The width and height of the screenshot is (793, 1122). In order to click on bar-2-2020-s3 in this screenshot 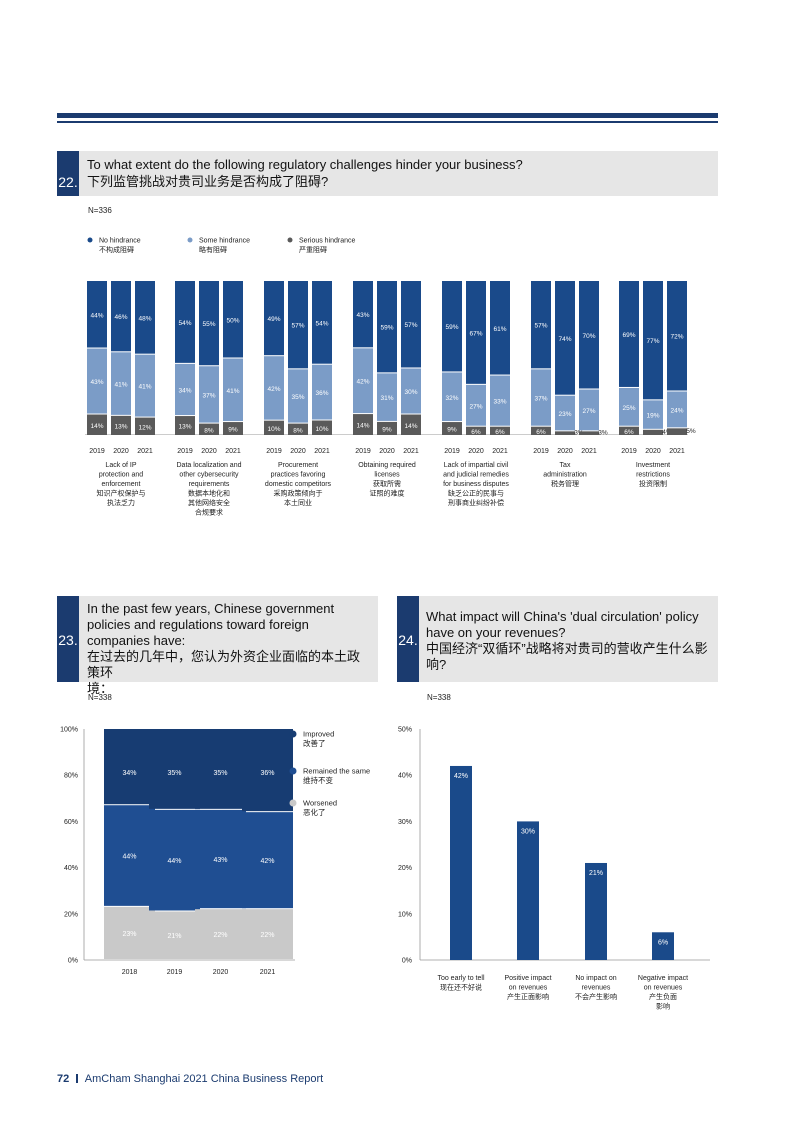, I will do `click(209, 429)`.